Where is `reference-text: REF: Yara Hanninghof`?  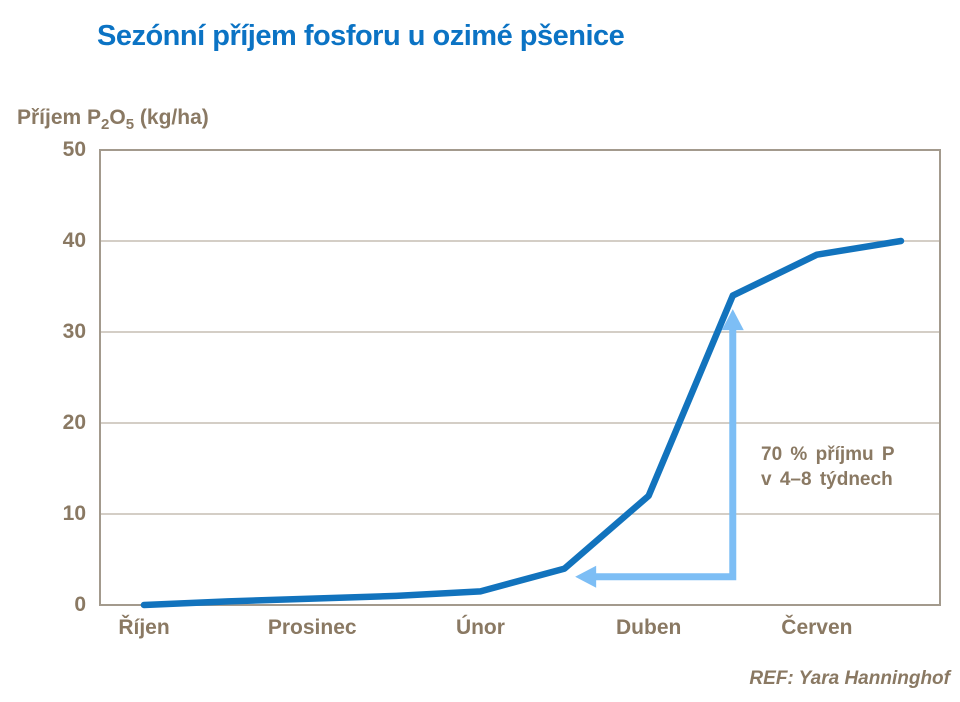
reference-text: REF: Yara Hanninghof is located at coordinates (849, 678).